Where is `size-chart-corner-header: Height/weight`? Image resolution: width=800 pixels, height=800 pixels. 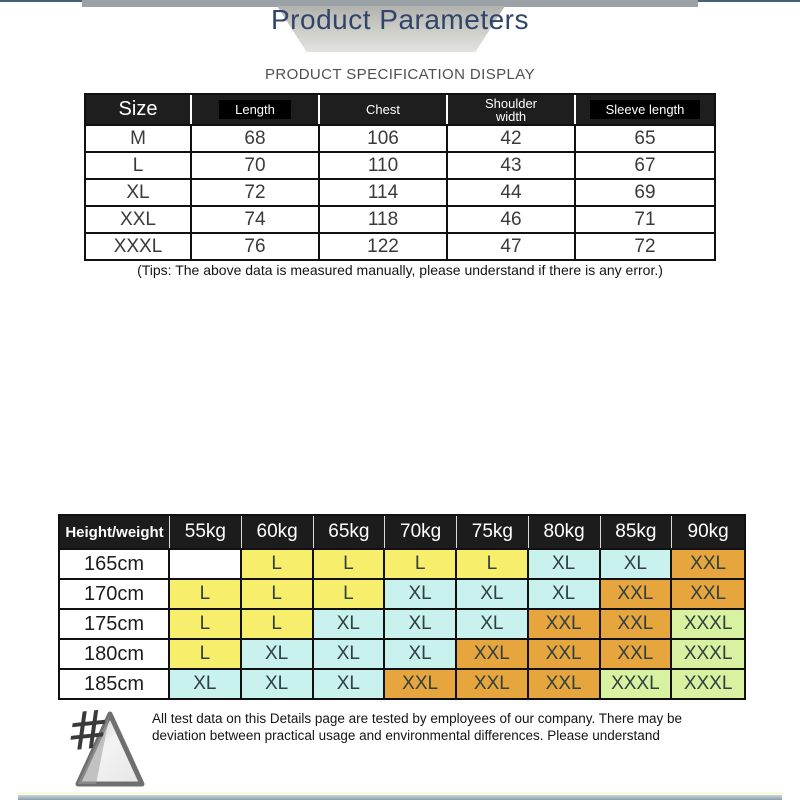 size-chart-corner-header: Height/weight is located at coordinates (115, 532).